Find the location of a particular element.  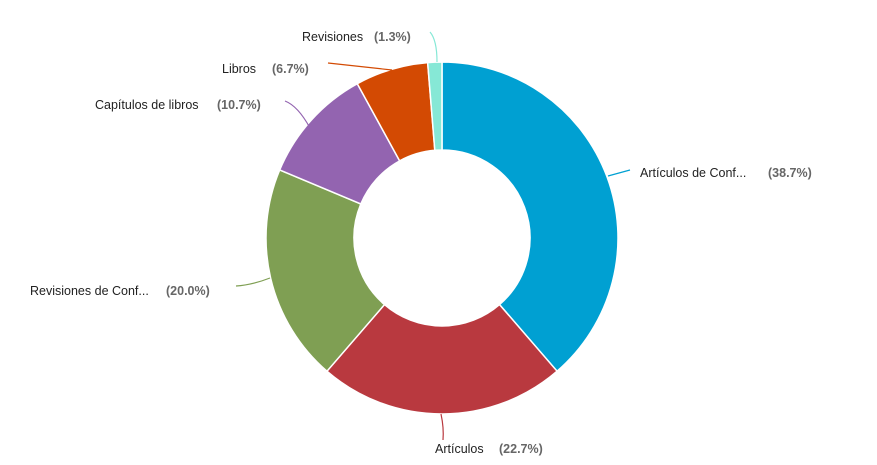

slice-percent-label: (10.7%) is located at coordinates (239, 105).